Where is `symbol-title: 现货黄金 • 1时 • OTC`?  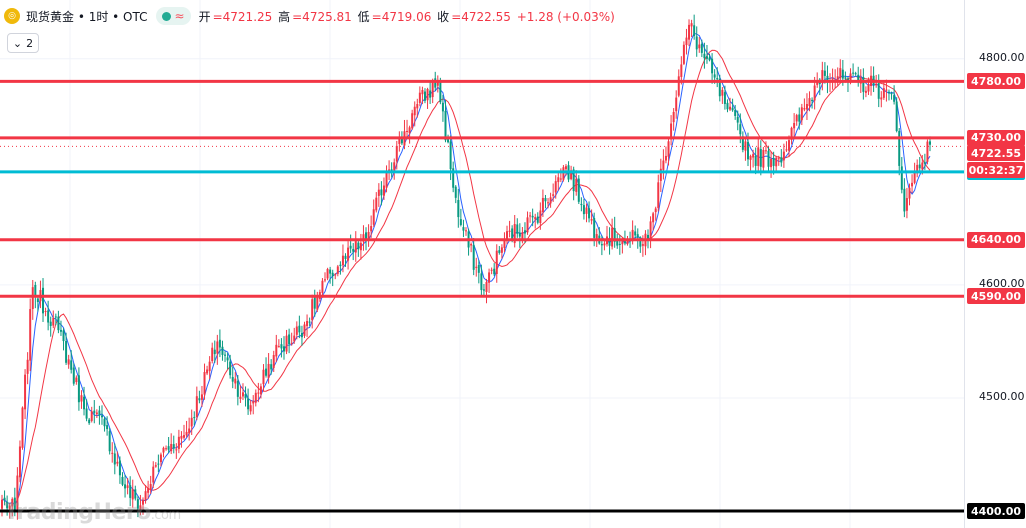 symbol-title: 现货黄金 • 1时 • OTC is located at coordinates (87, 16).